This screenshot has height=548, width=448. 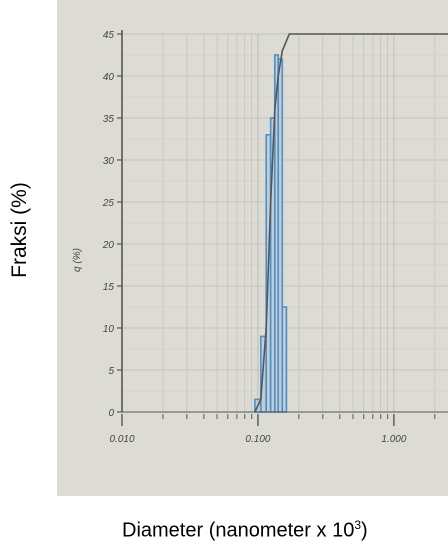 What do you see at coordinates (111, 413) in the screenshot?
I see `y-tick-label: 0` at bounding box center [111, 413].